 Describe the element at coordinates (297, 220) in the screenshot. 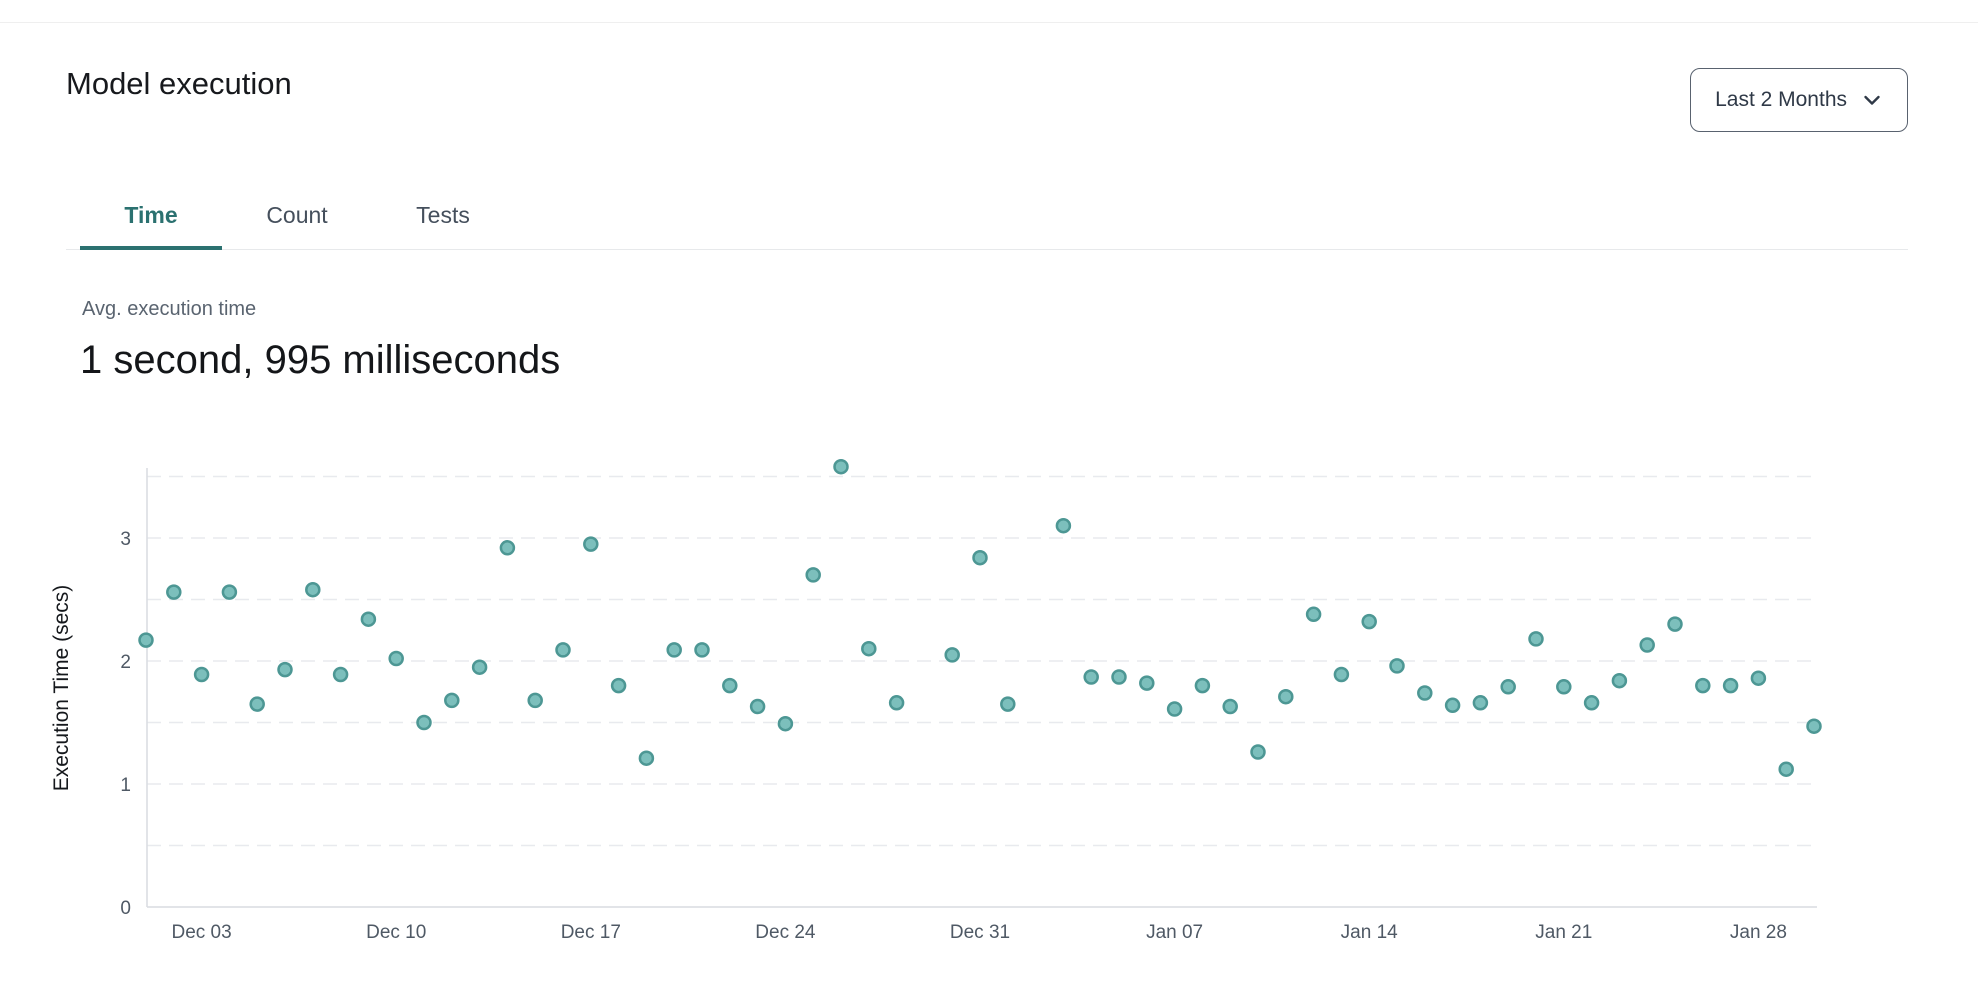

I see `tab-count: Count` at that location.